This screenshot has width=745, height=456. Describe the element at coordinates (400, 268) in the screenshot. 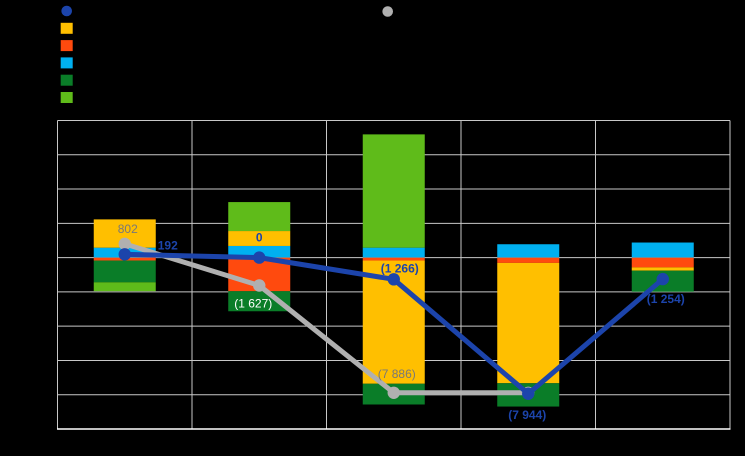

I see `data-label-blue-line: (1 266)` at that location.